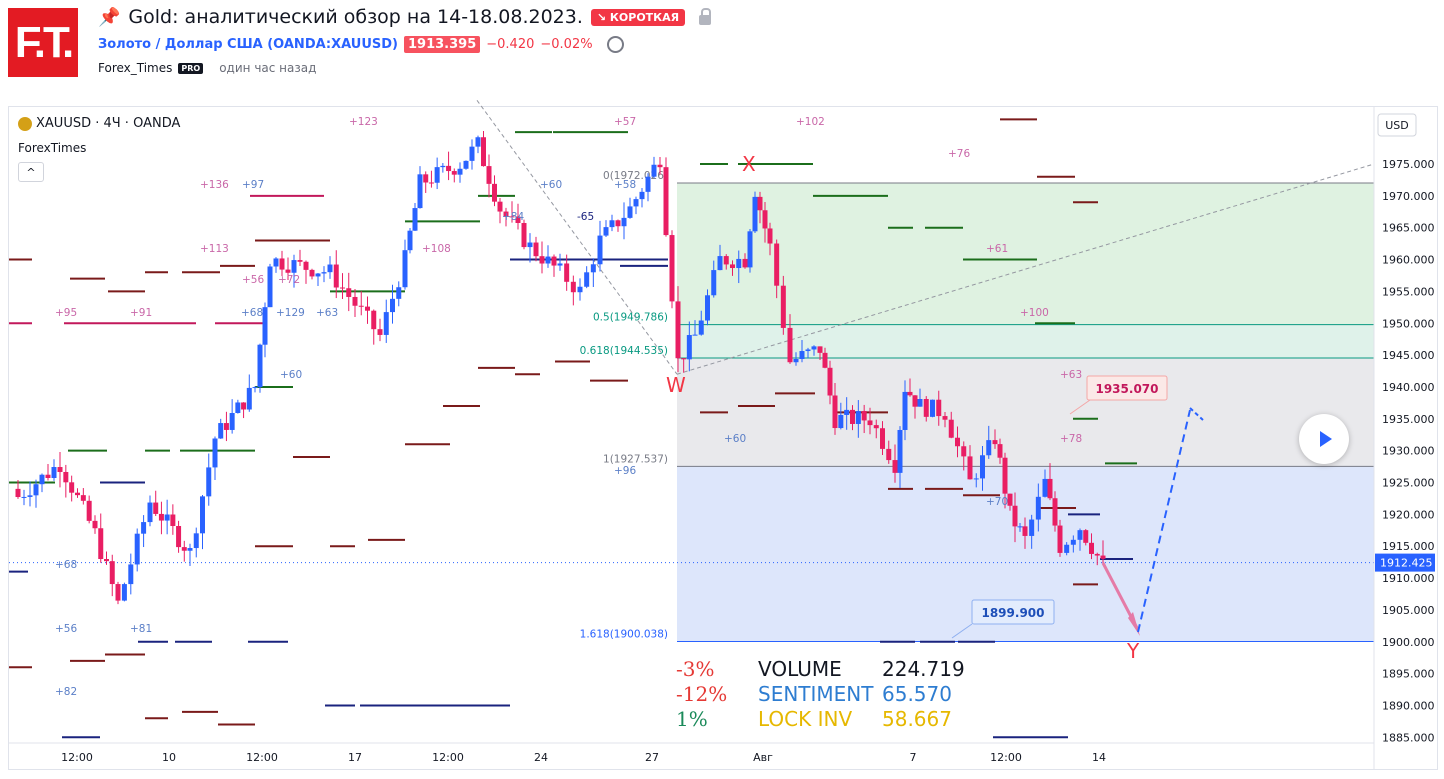  What do you see at coordinates (1408, 355) in the screenshot?
I see `y-tick-label: 1945.000` at bounding box center [1408, 355].